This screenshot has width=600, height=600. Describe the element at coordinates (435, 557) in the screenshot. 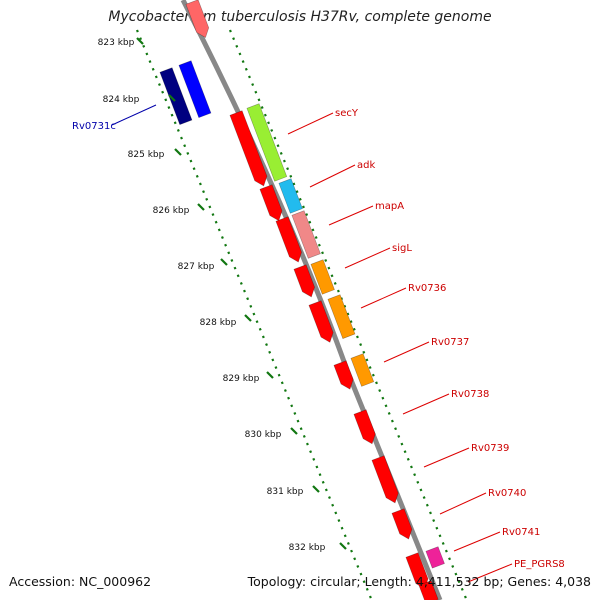

I see `gene-feature-pe-pgrs8` at that location.